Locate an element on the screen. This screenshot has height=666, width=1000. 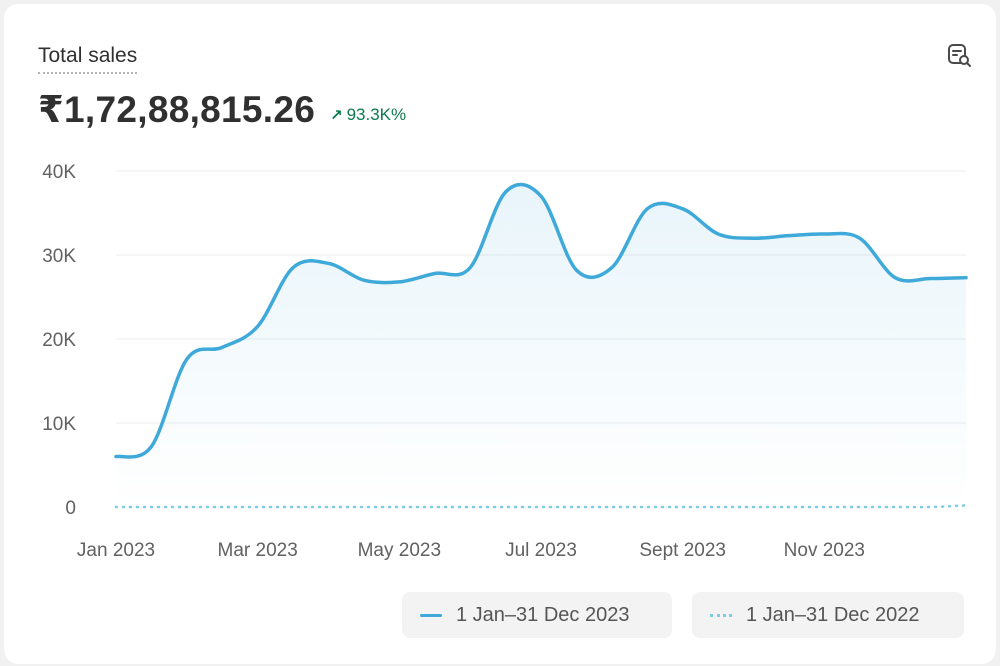
x-tick-label: Nov 2023 is located at coordinates (824, 550).